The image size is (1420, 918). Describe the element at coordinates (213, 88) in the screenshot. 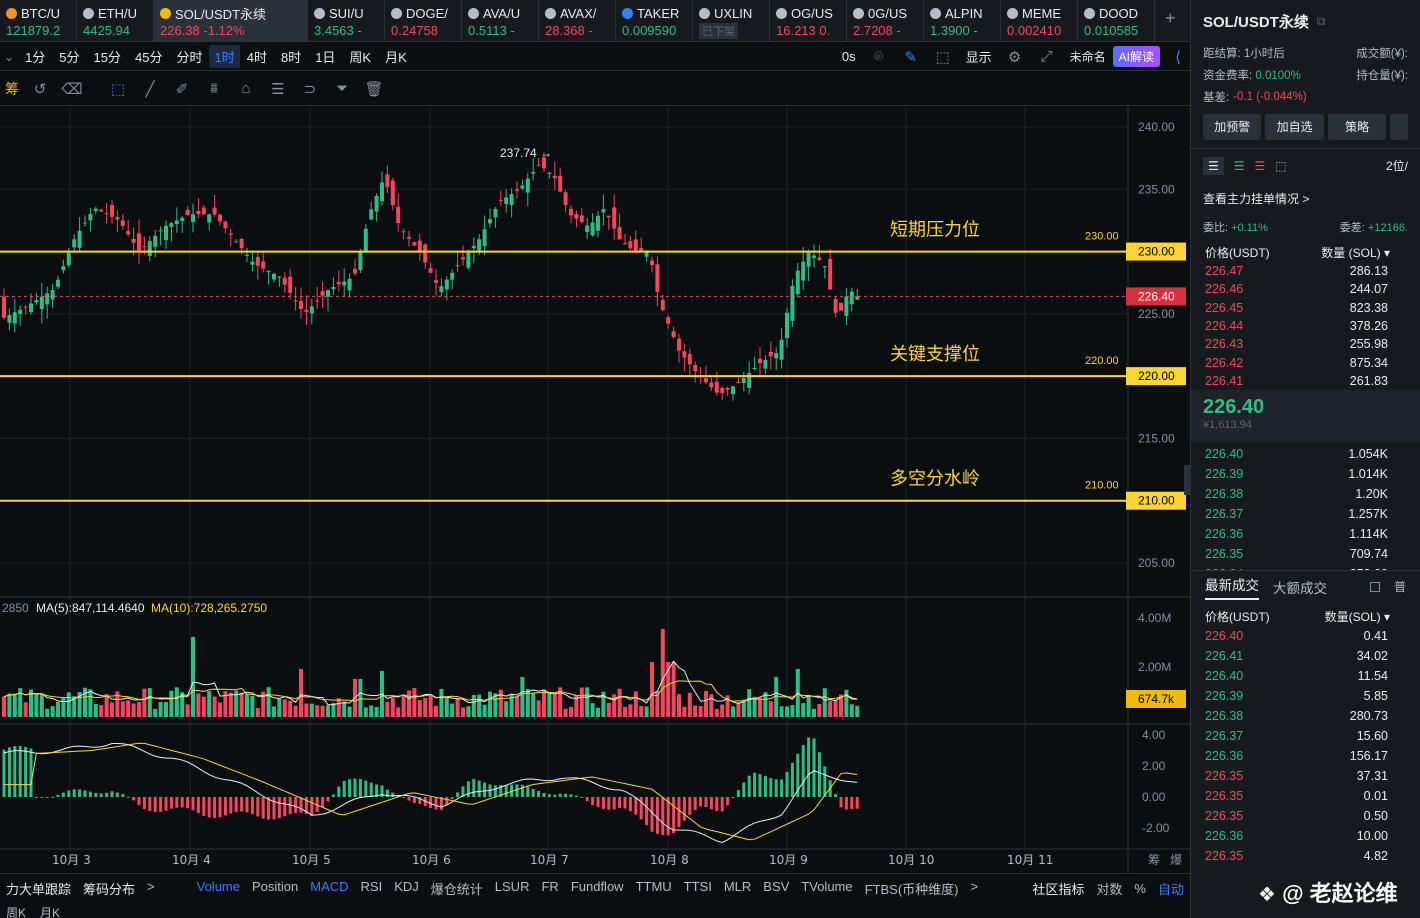

I see `pattern-icon: ⩩` at that location.